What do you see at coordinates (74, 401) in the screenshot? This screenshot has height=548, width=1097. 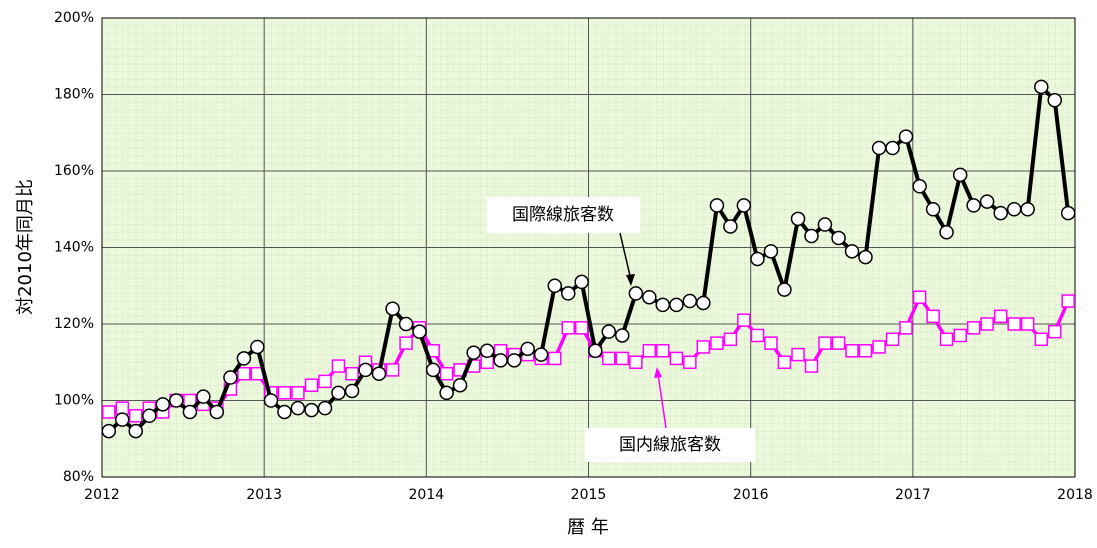 I see `y-tick-label: 100%` at bounding box center [74, 401].